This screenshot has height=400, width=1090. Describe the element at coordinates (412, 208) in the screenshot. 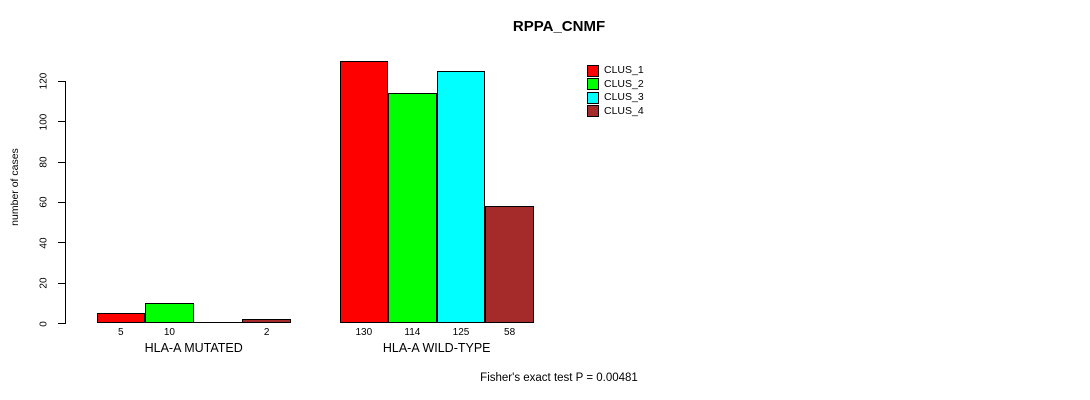

I see `bar-clus_2-wild-type` at that location.